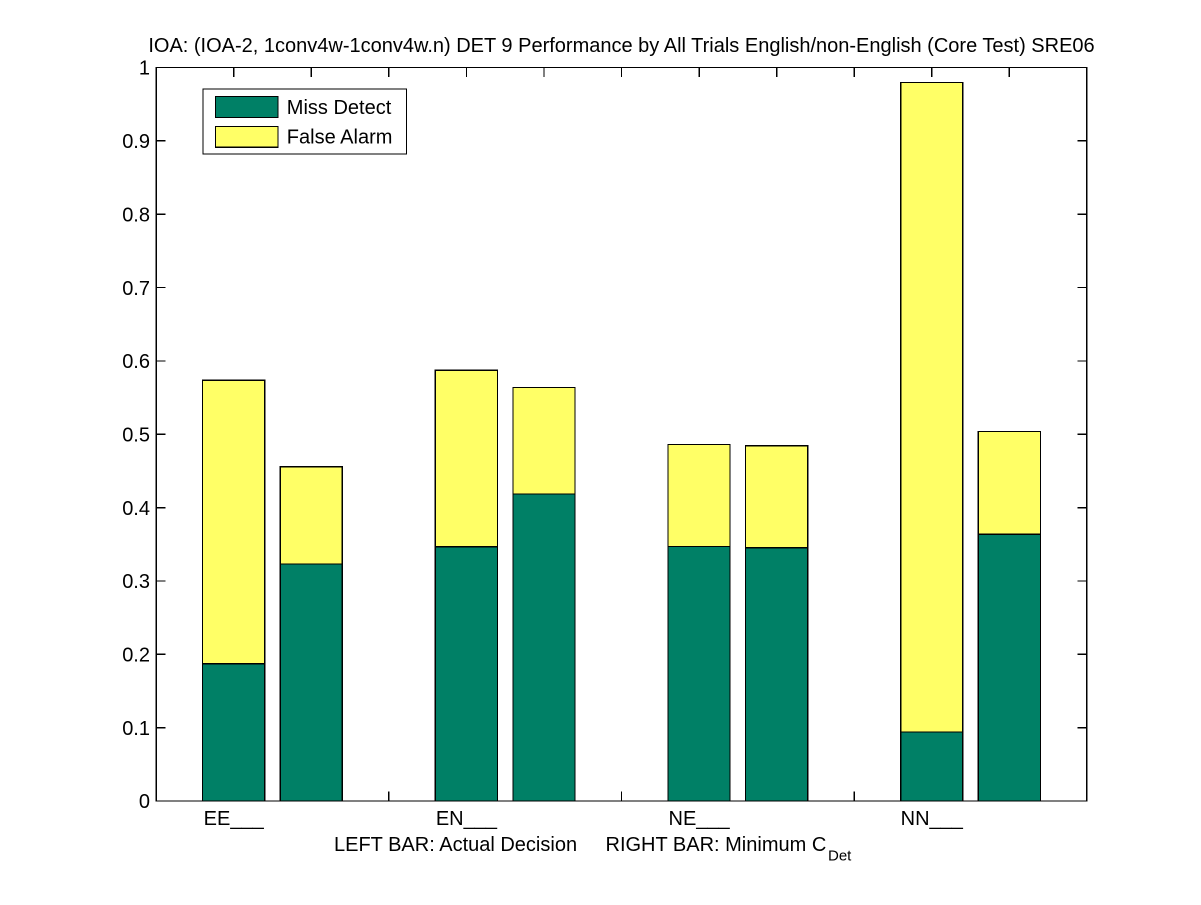 The width and height of the screenshot is (1201, 905). I want to click on svg-text: 0.5, so click(136, 435).